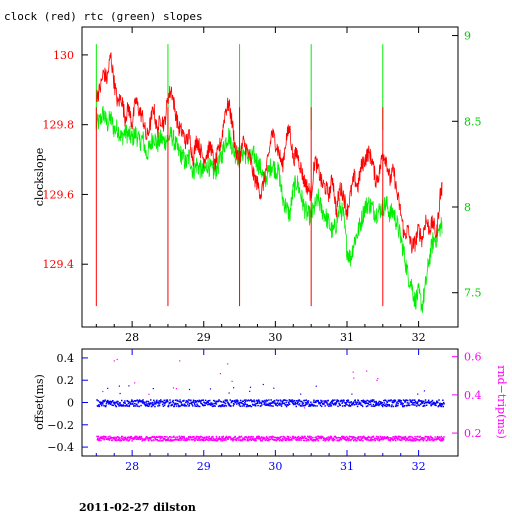 This screenshot has height=512, width=512. I want to click on bottom-y2-axis-label: rnd−trip(ms), so click(501, 402).